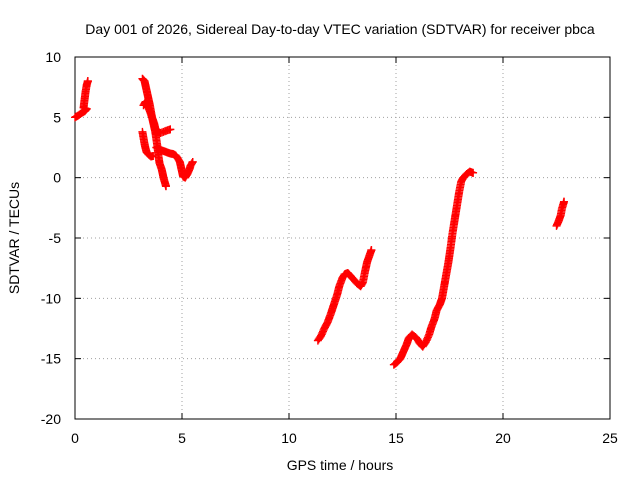 The image size is (640, 480). I want to click on y-tick-label: 5, so click(57, 117).